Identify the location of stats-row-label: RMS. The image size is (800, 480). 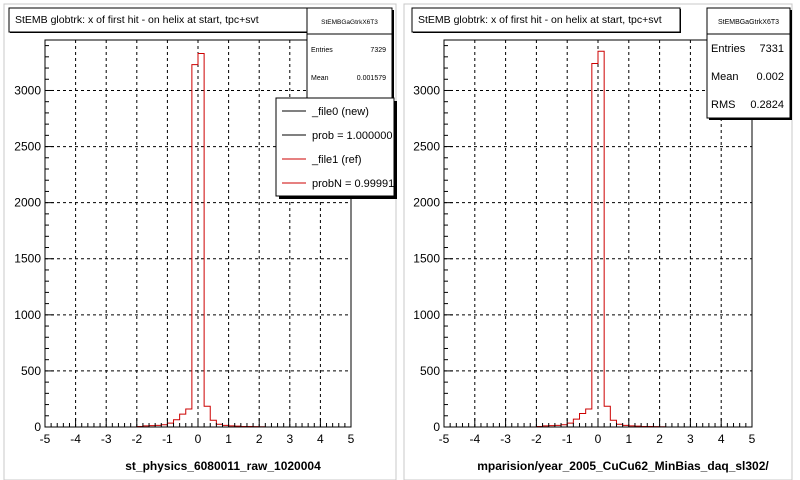
(723, 105).